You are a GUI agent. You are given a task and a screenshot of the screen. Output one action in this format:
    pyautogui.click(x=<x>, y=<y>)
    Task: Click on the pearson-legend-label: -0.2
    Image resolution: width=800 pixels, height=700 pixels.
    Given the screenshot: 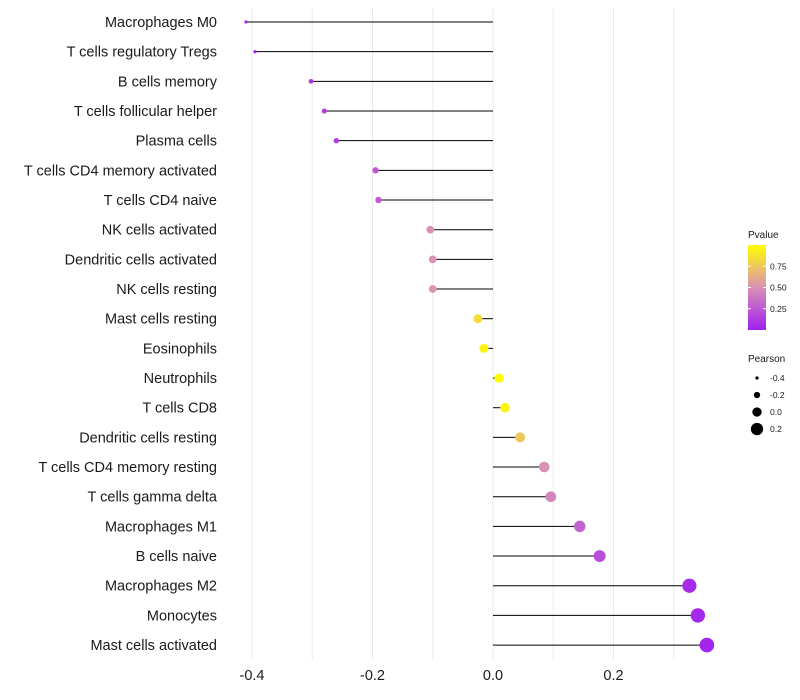 What is the action you would take?
    pyautogui.click(x=777, y=395)
    